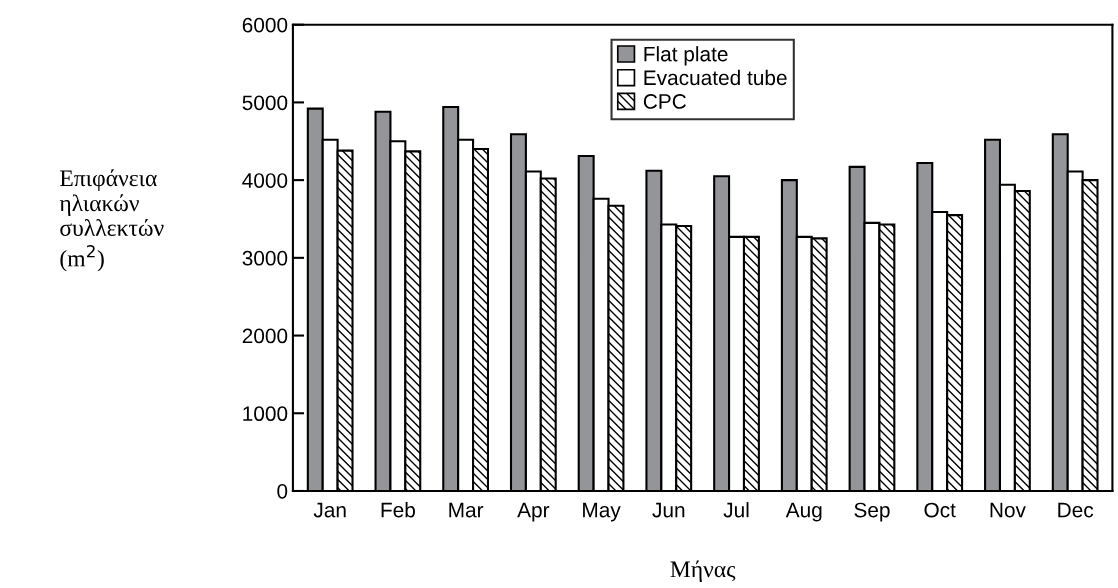 Image resolution: width=1118 pixels, height=588 pixels. What do you see at coordinates (803, 512) in the screenshot?
I see `x-tick-label: Aug` at bounding box center [803, 512].